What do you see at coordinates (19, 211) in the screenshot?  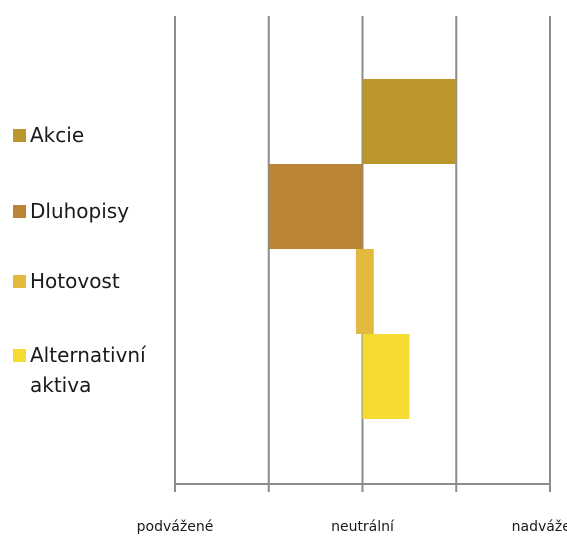 I see `legend-swatch-dluhopisy` at bounding box center [19, 211].